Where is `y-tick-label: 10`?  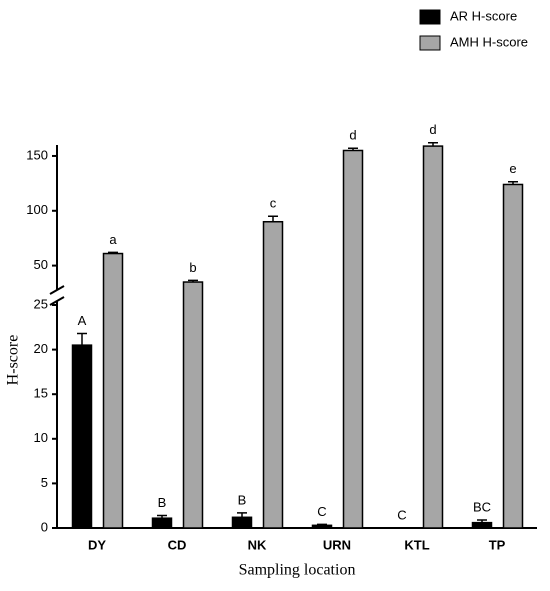
y-tick-label: 10 is located at coordinates (41, 437).